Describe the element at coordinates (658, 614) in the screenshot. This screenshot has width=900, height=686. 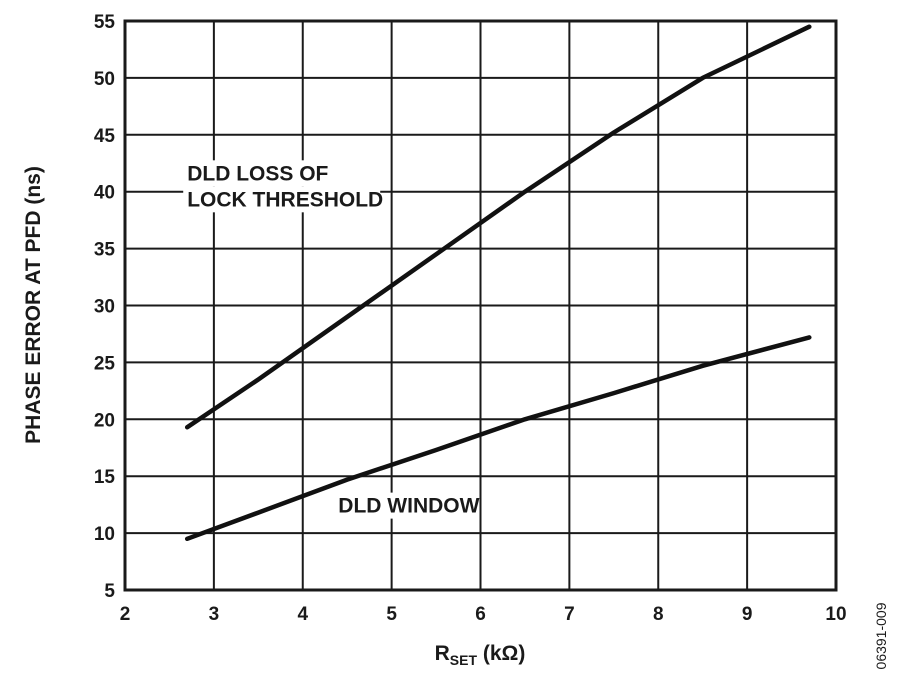
I see `x-tick-label: 8` at that location.